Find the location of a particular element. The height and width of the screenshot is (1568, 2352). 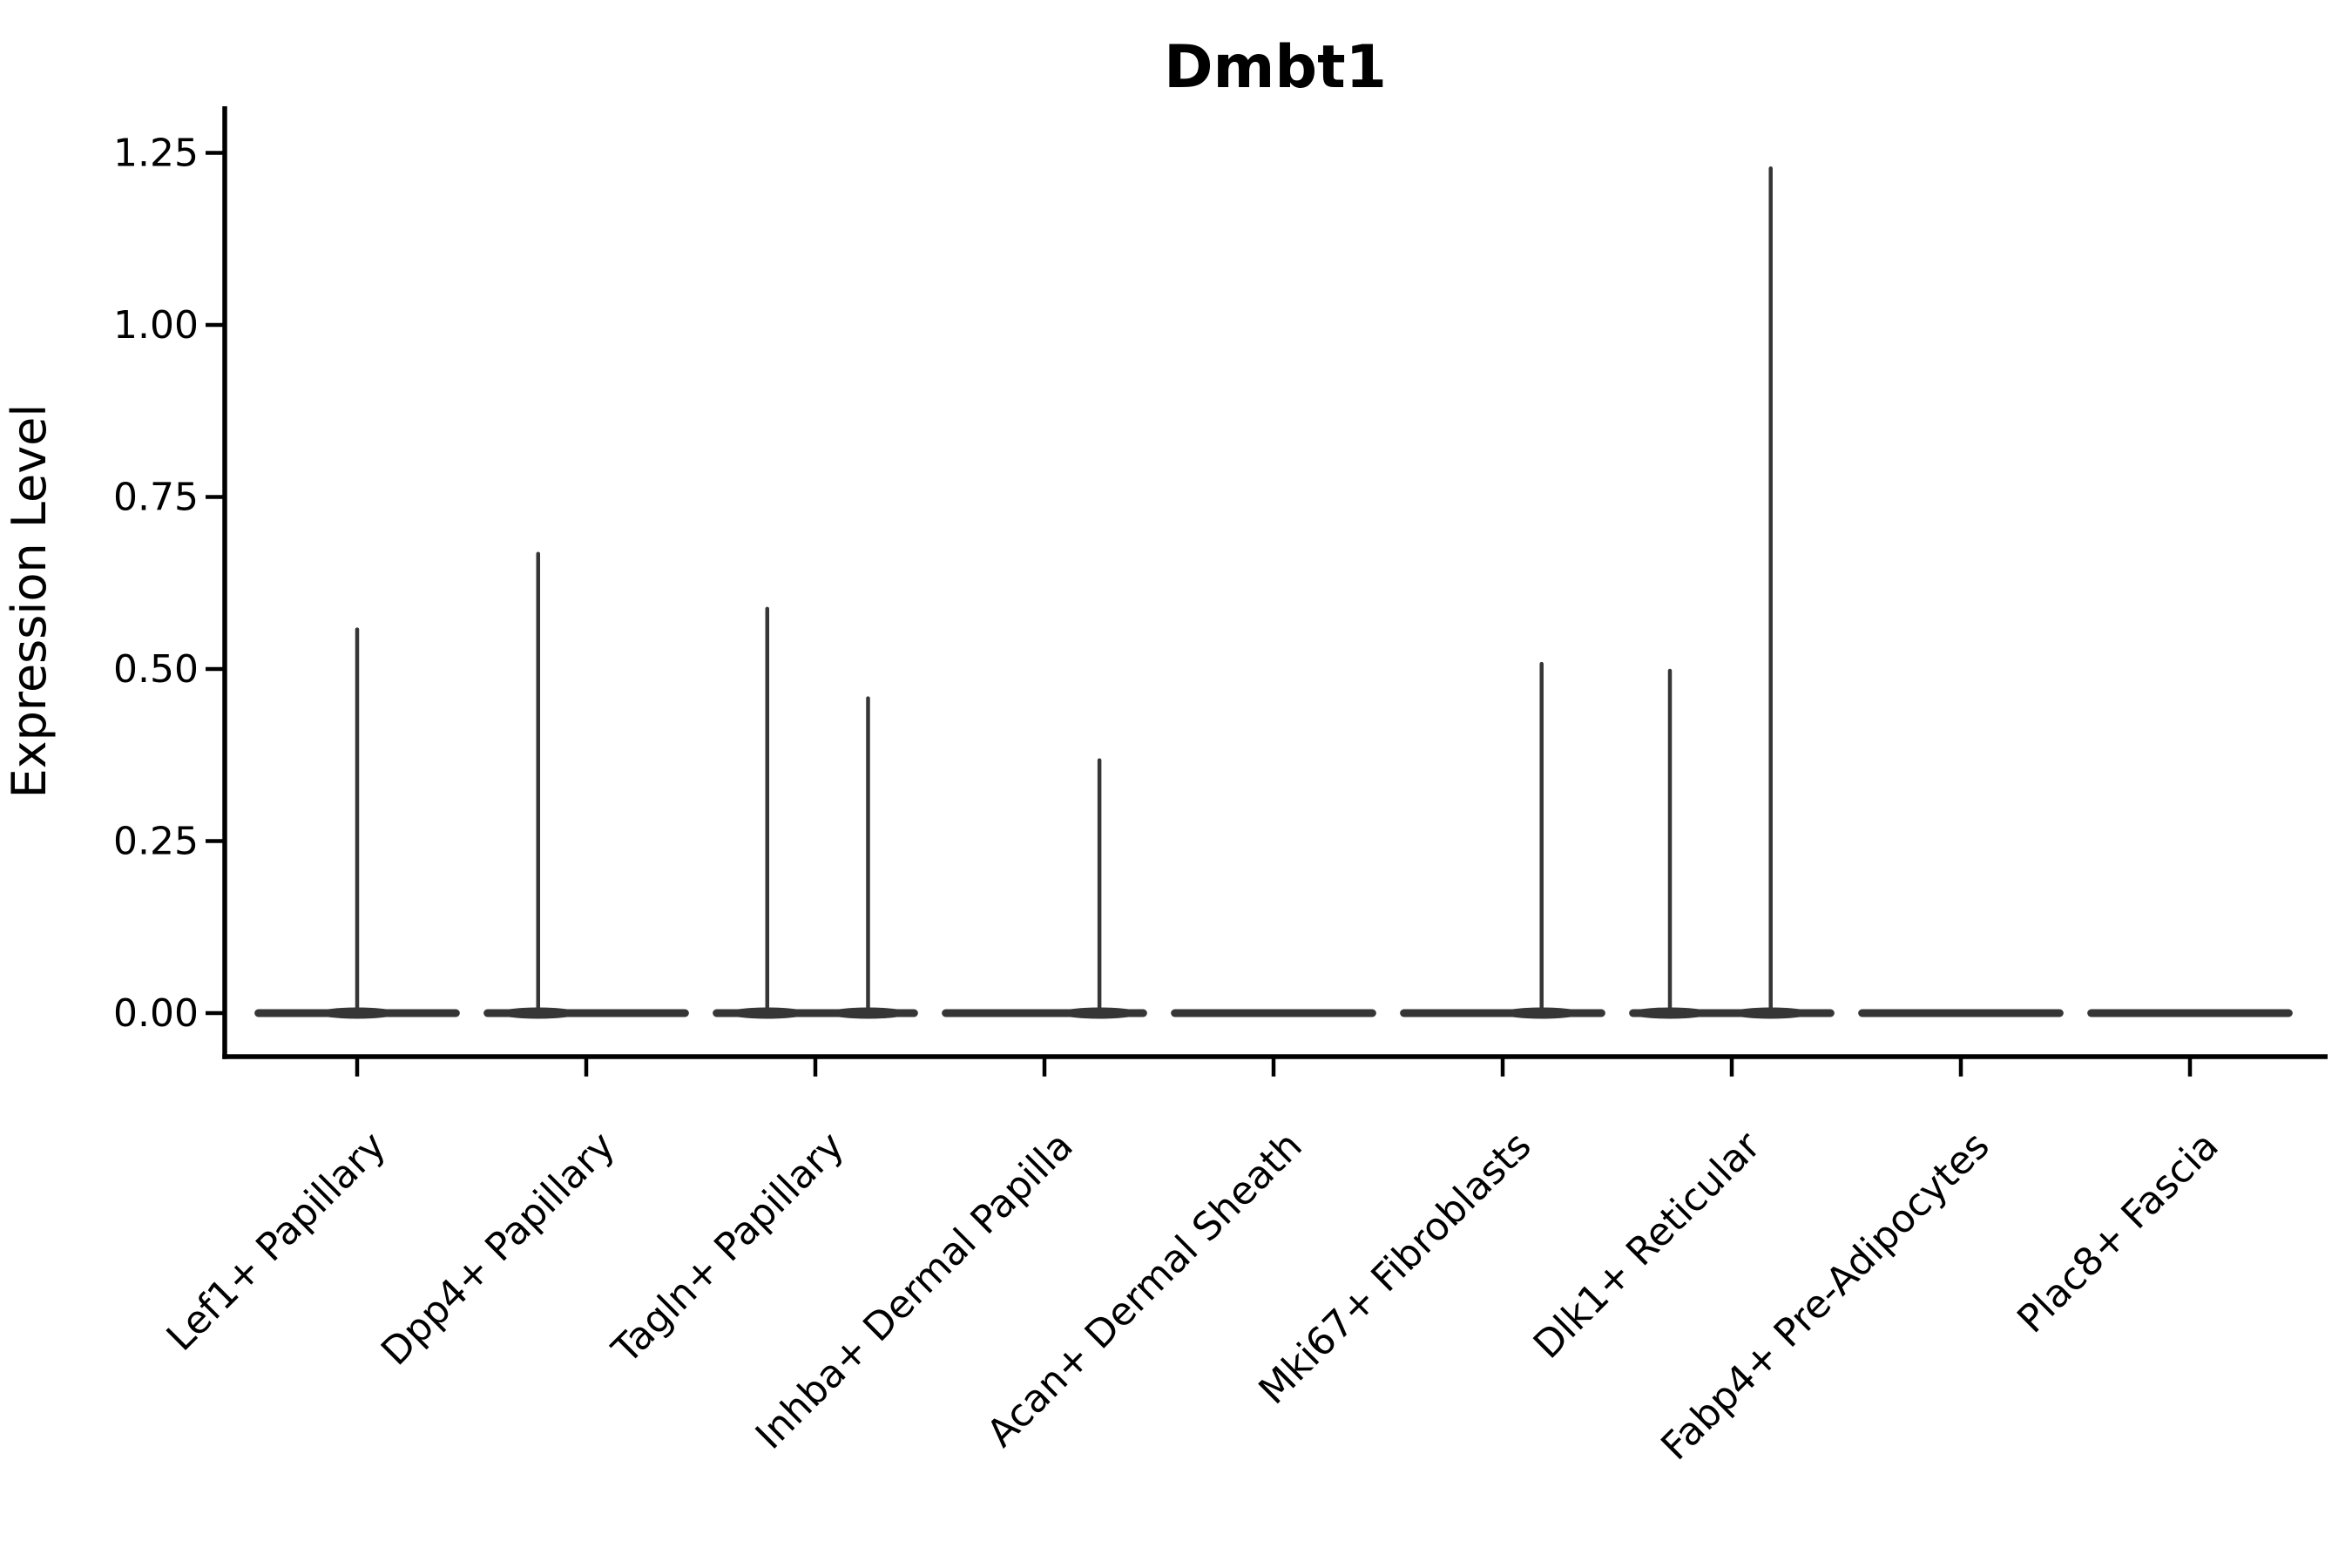

x-tick-label: Tagln+ Papillary is located at coordinates (728, 1248).